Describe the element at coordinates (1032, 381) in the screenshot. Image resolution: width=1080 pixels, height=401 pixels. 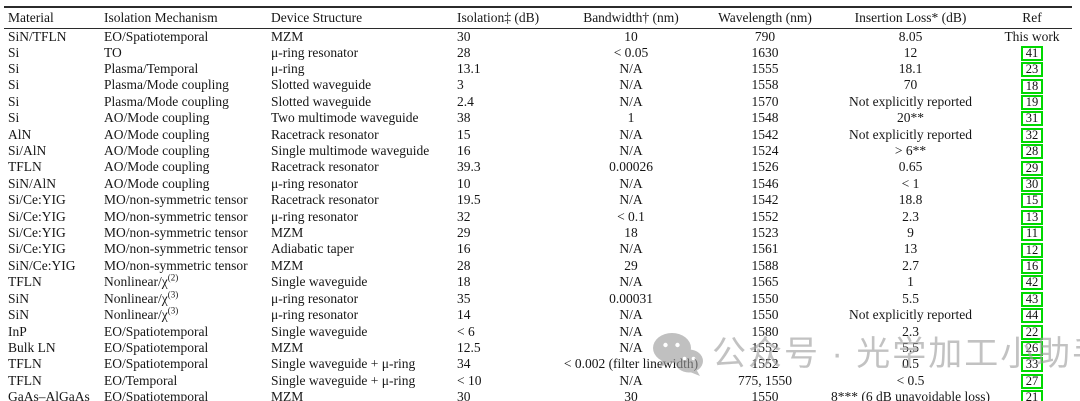
I see `citation-link: 27` at that location.